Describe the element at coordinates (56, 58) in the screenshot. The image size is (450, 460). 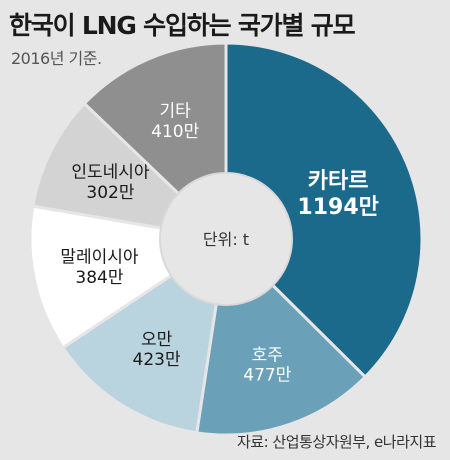
I see `chart-subtitle: 2016년 기준.` at that location.